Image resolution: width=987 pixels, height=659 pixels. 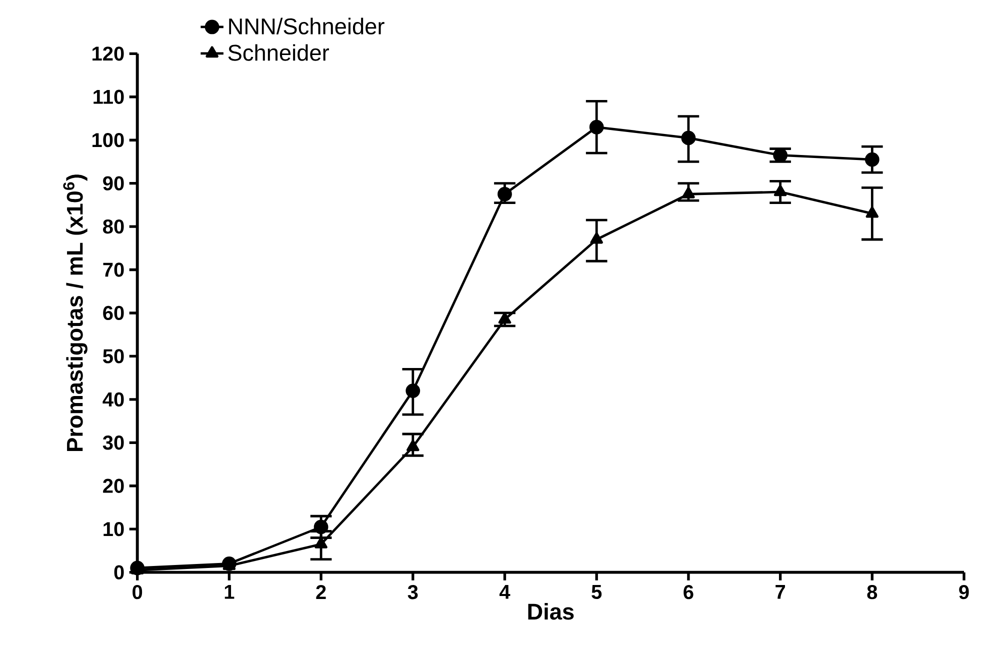 What do you see at coordinates (780, 592) in the screenshot?
I see `x-tick-label: 7` at bounding box center [780, 592].